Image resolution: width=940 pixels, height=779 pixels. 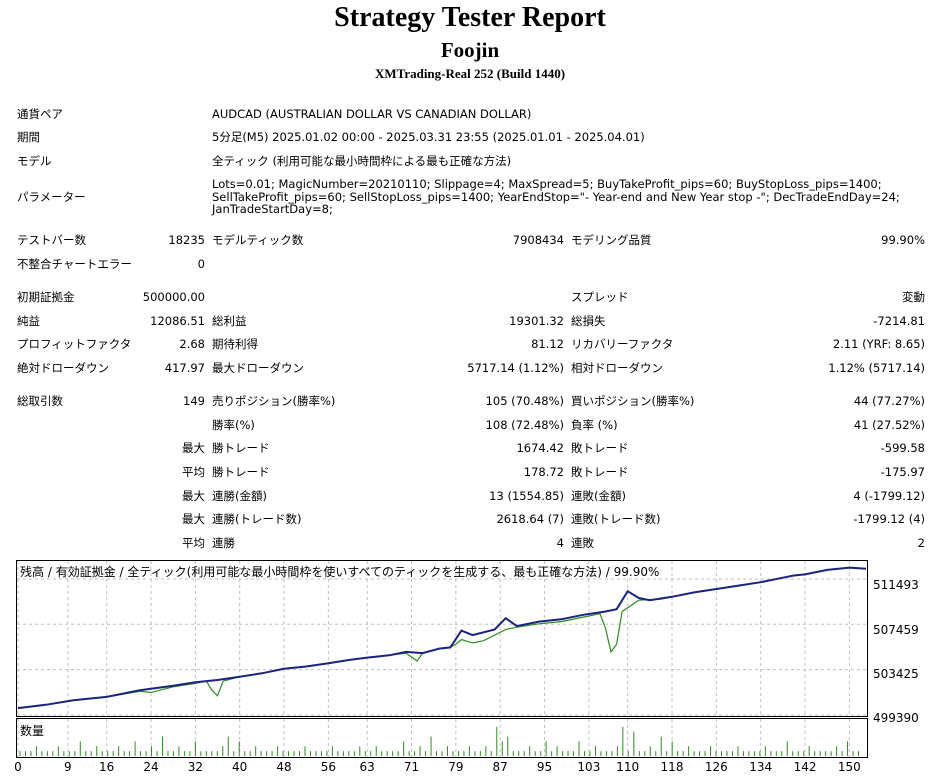 What do you see at coordinates (899, 321) in the screenshot?
I see `gross-loss-value: -7214.81` at bounding box center [899, 321].